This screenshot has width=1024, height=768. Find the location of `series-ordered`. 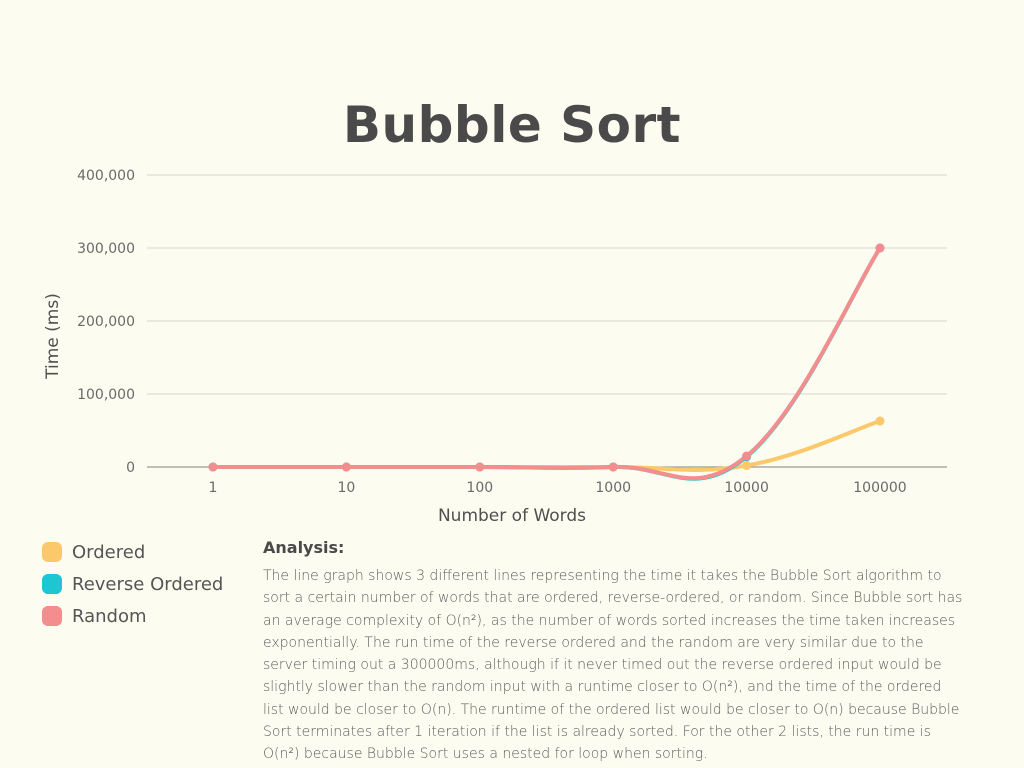

series-ordered is located at coordinates (546, 444).